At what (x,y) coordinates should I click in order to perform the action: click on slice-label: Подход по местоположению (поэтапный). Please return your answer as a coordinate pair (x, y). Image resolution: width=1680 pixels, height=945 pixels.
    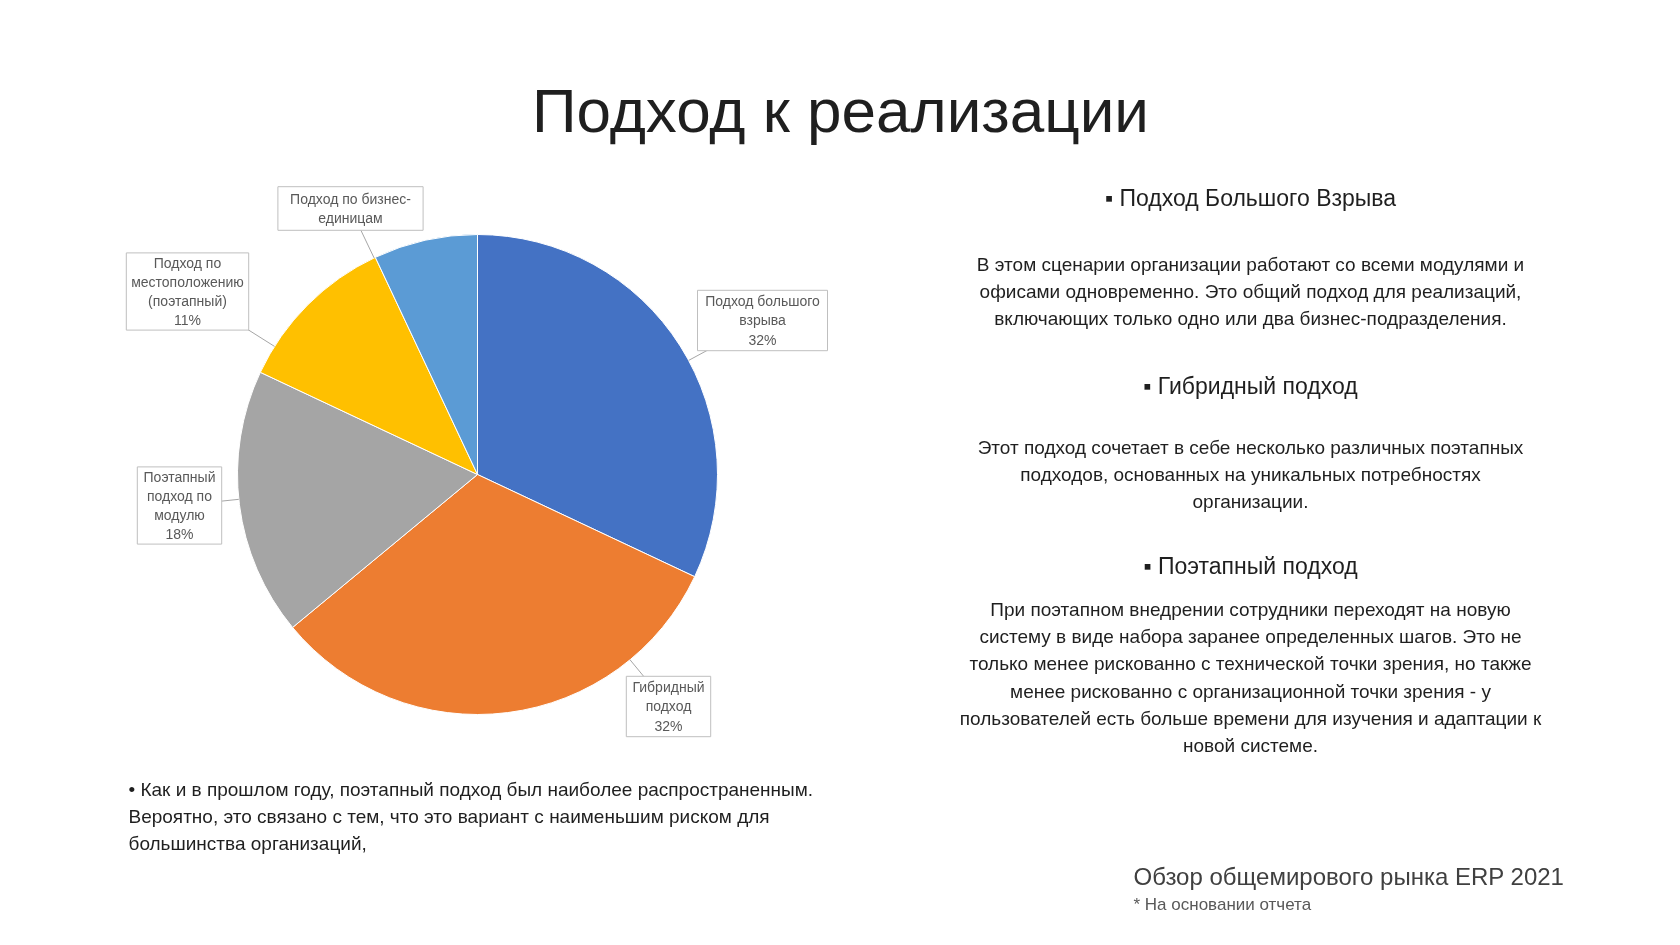
    Looking at the image, I should click on (187, 282).